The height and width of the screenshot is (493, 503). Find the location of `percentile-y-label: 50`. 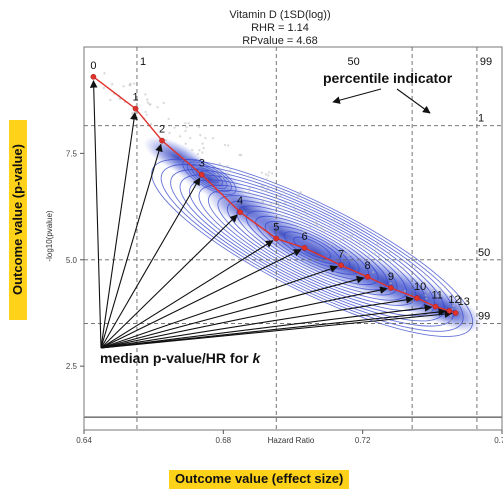

percentile-y-label: 50 is located at coordinates (484, 253).